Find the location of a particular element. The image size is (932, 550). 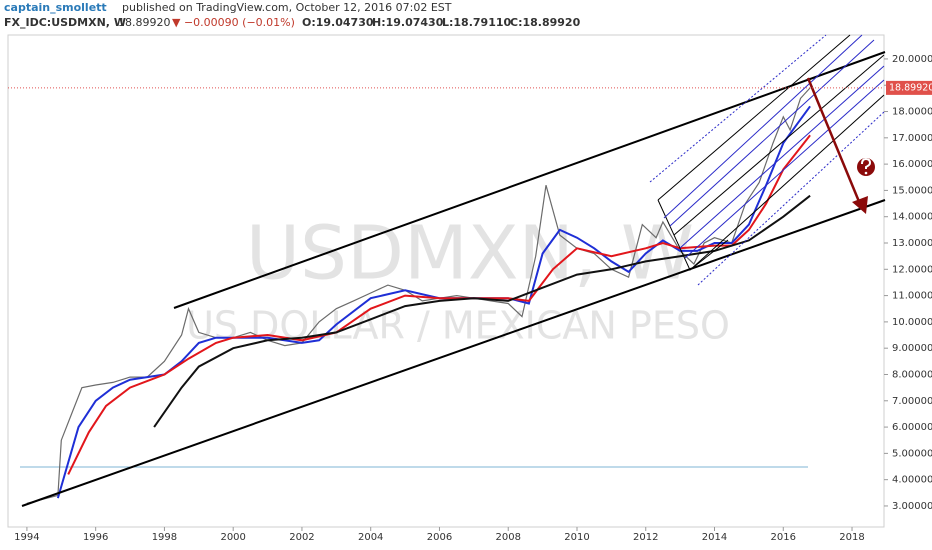

question-glyph is located at coordinates (866, 163).